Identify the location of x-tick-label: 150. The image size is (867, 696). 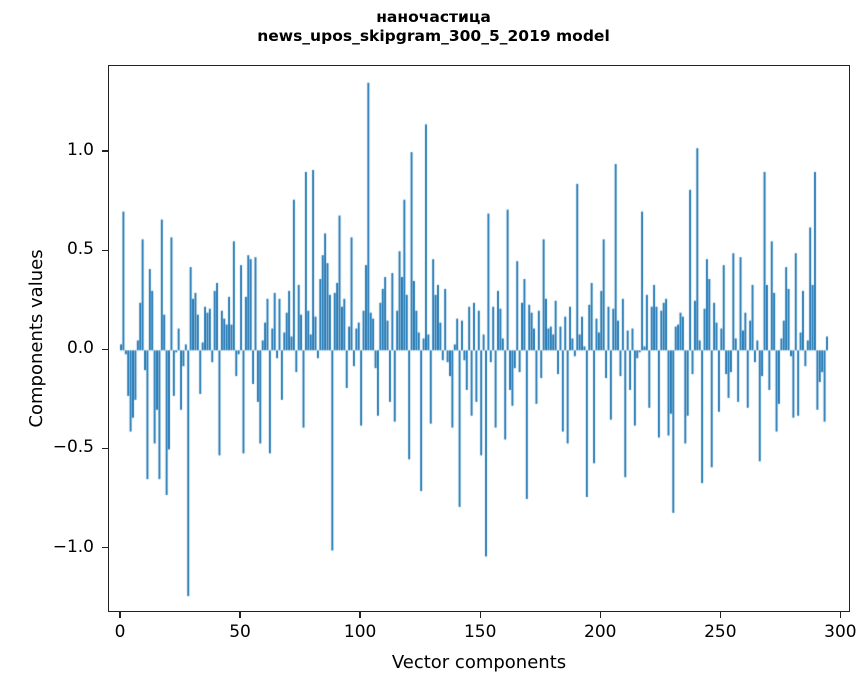
(480, 632).